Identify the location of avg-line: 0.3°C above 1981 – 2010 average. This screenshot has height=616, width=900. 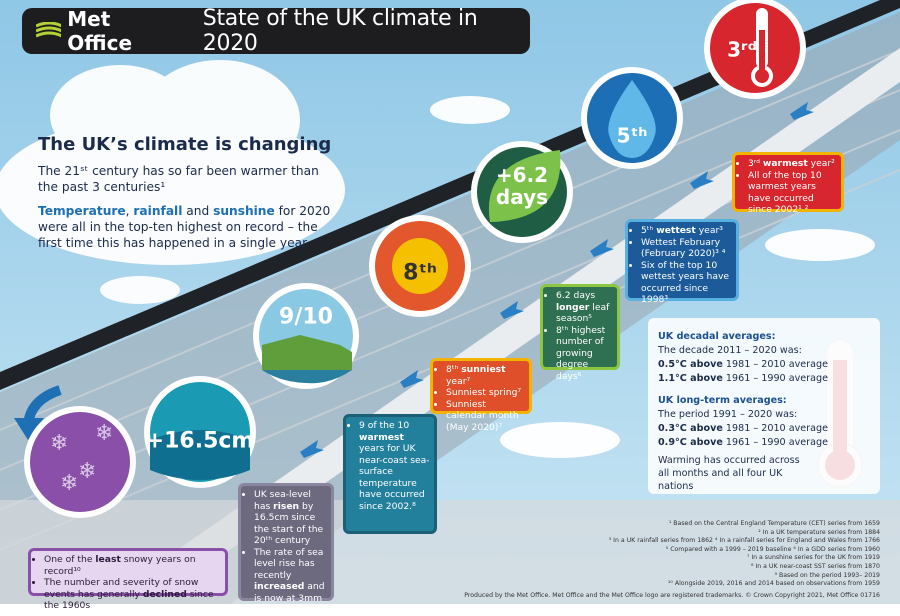
(764, 429).